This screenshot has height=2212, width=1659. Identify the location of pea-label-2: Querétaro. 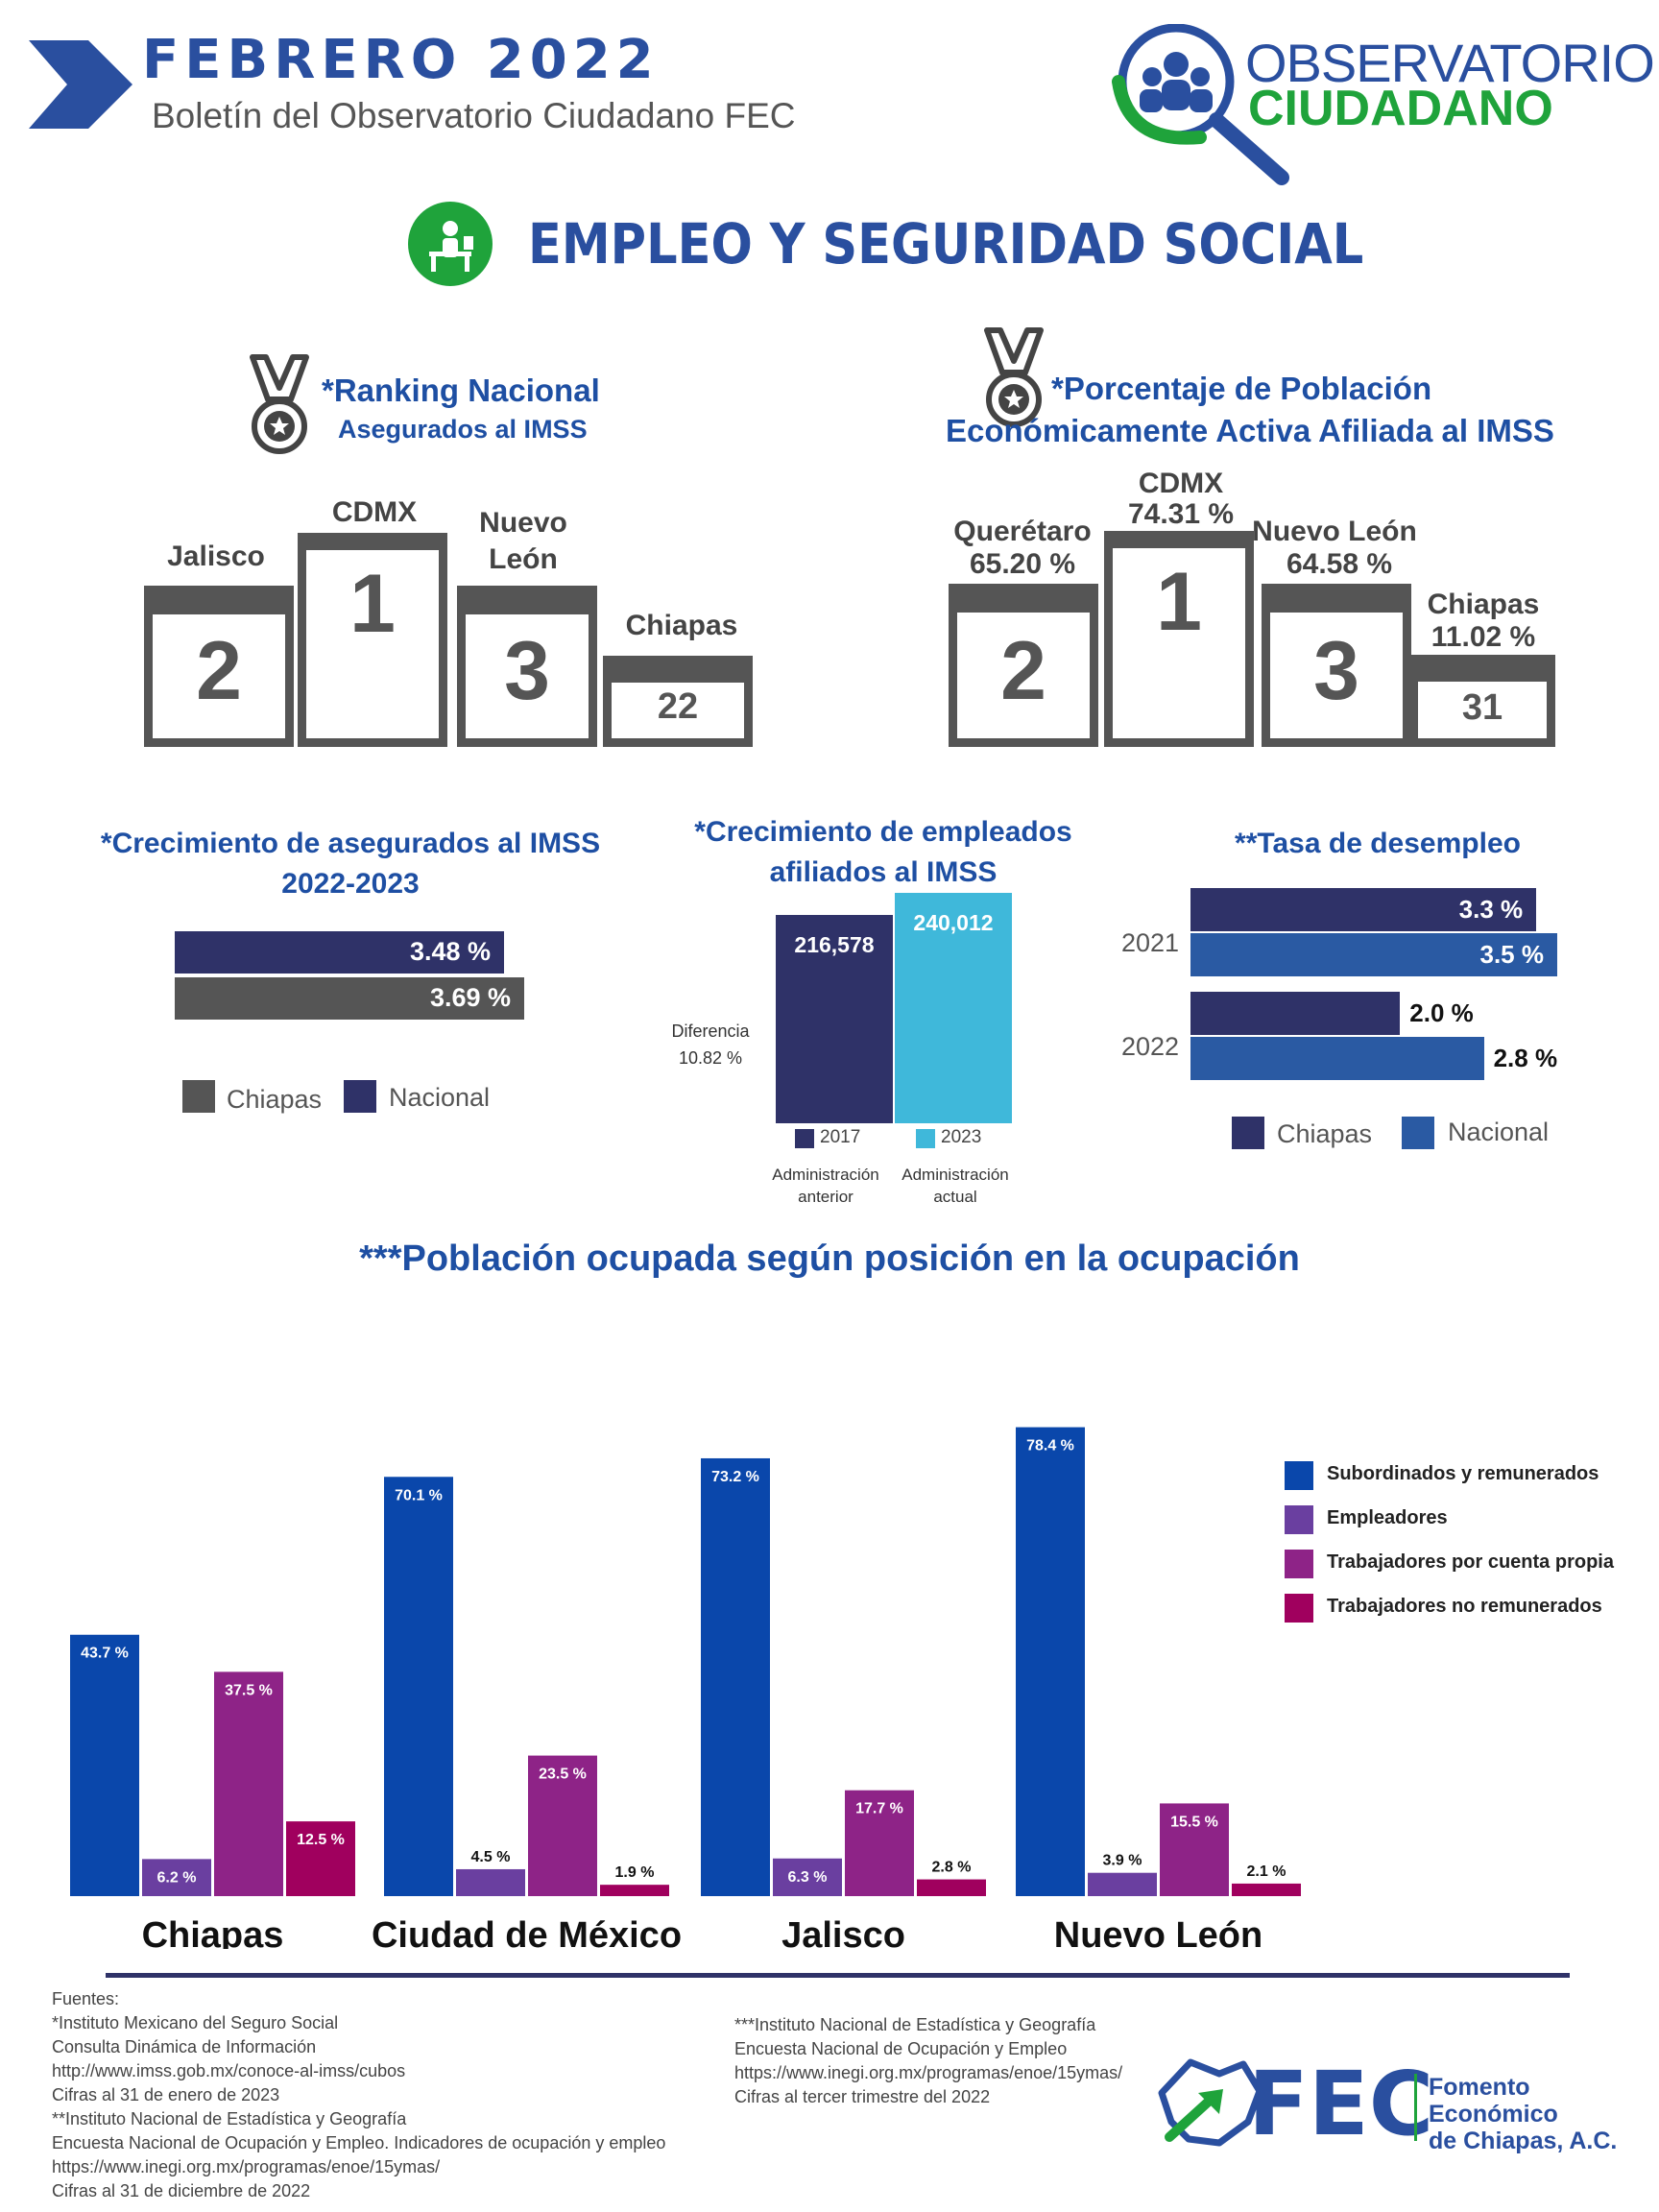
(1023, 531).